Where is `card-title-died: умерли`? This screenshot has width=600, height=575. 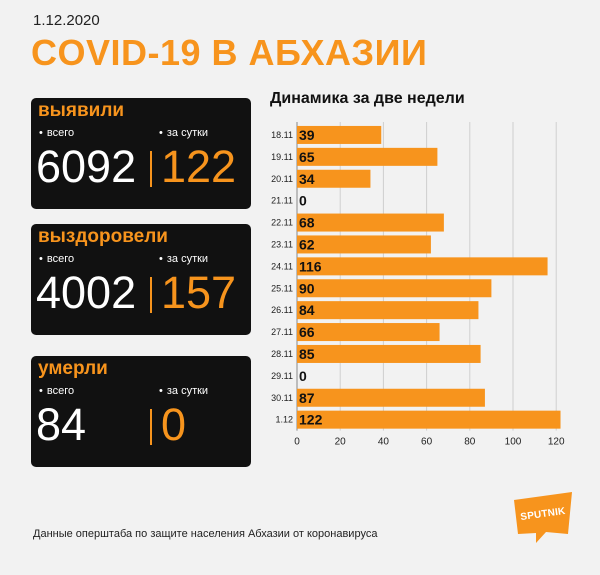
card-title-died: умерли is located at coordinates (73, 368).